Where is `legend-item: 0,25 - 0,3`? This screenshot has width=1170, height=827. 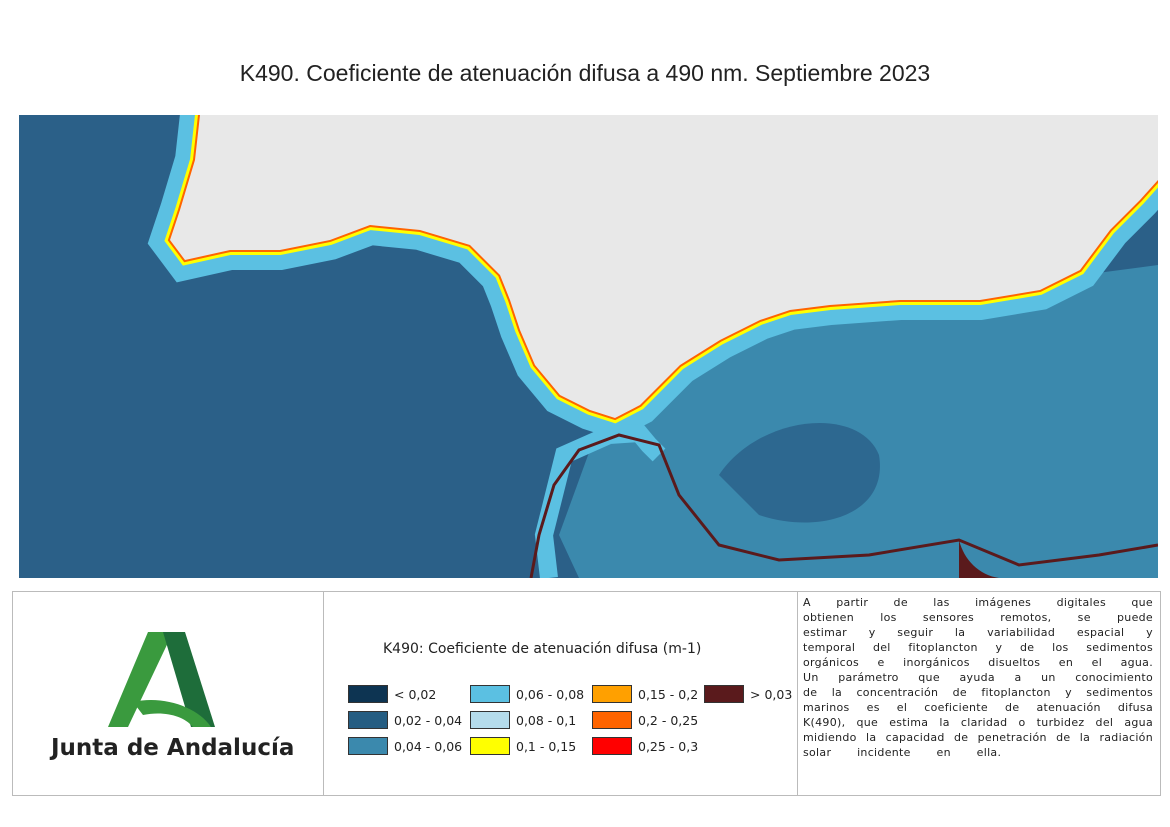
legend-item: 0,25 - 0,3 is located at coordinates (645, 746).